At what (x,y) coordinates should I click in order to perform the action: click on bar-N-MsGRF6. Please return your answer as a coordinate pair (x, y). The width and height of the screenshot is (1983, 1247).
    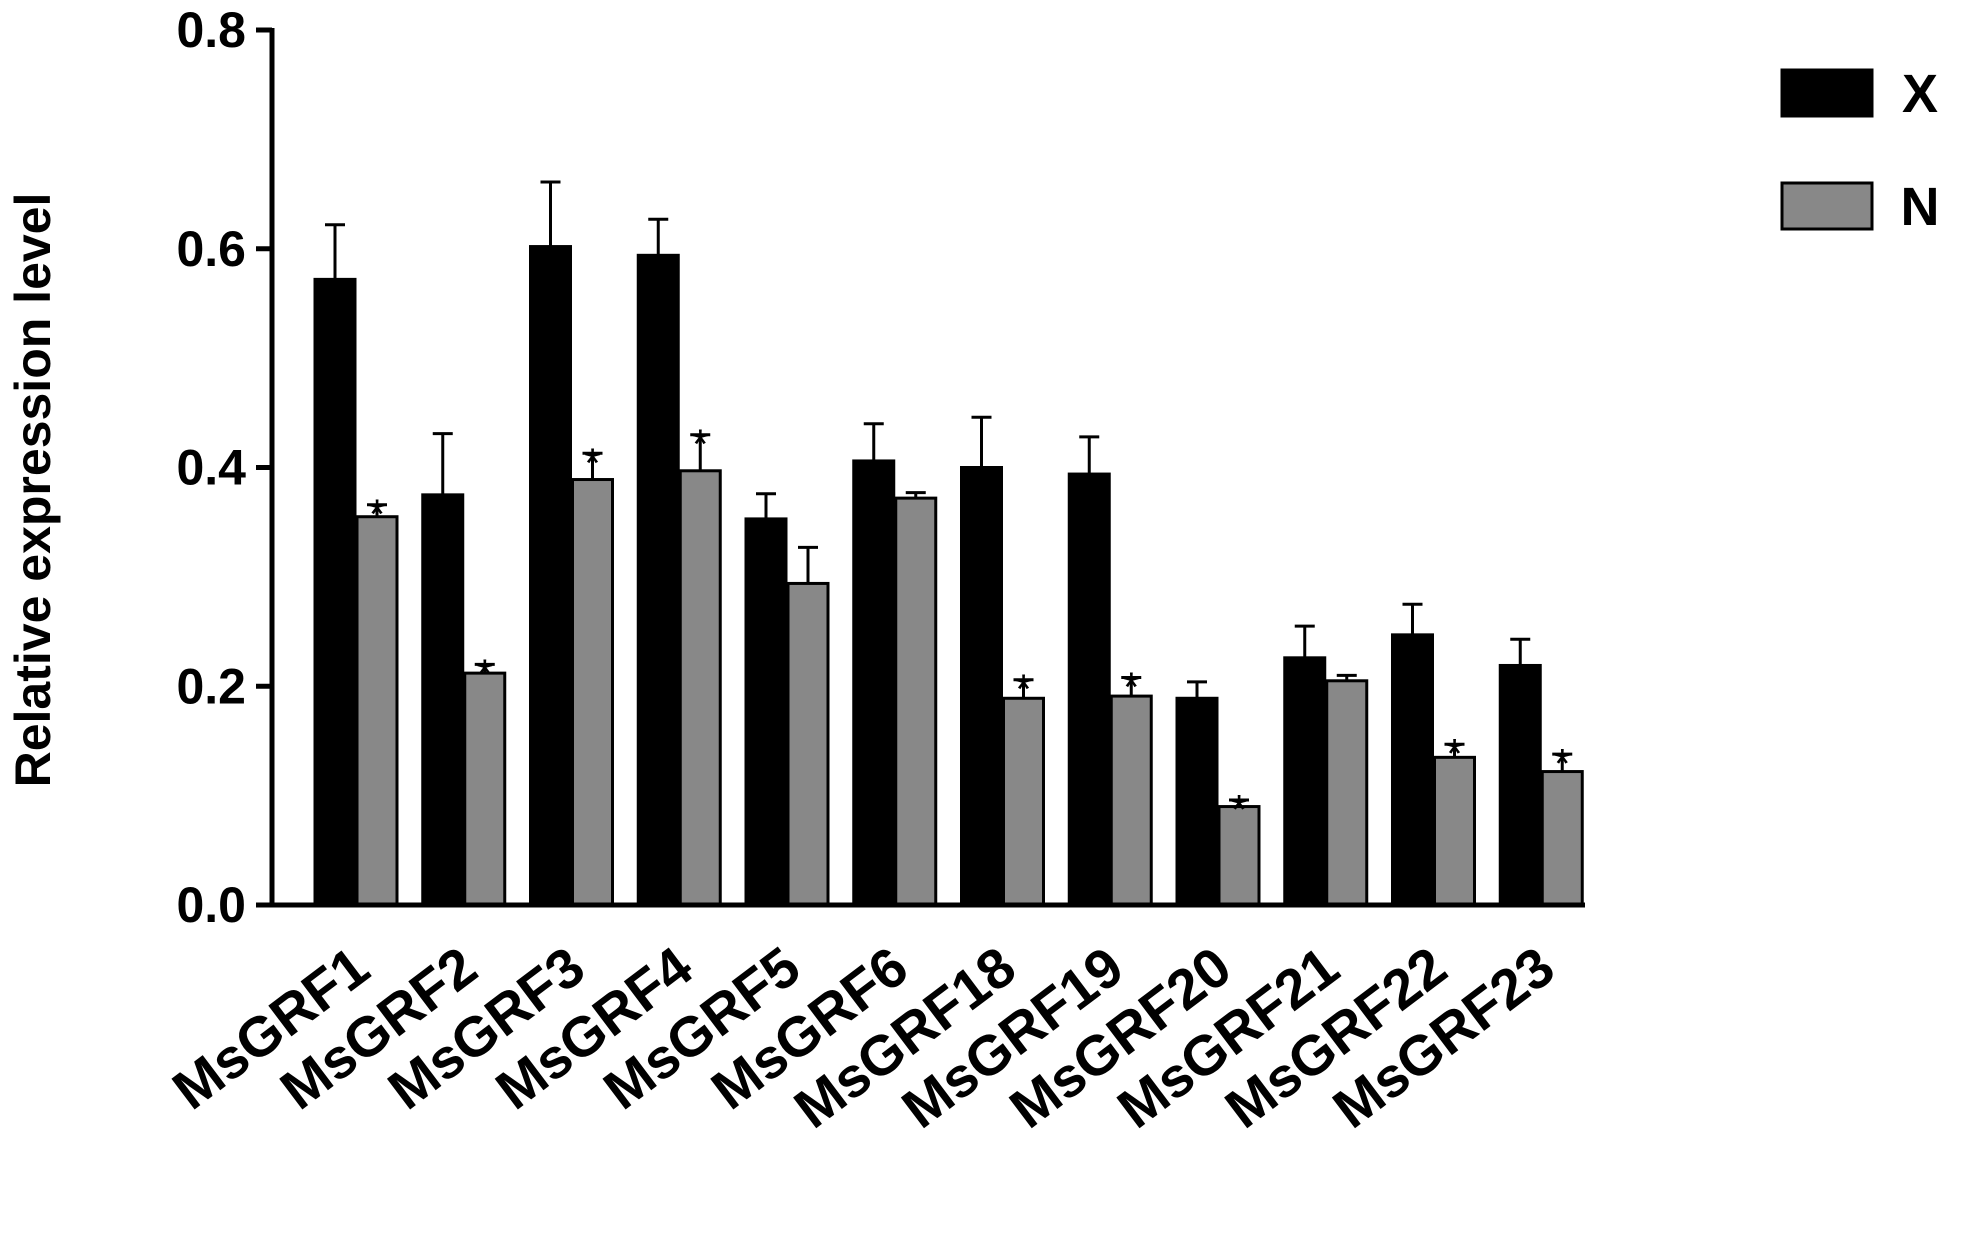
    Looking at the image, I should click on (916, 701).